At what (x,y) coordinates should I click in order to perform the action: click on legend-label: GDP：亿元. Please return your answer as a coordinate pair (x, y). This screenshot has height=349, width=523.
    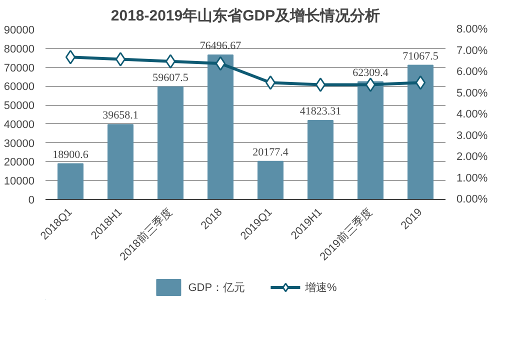
    Looking at the image, I should click on (217, 287).